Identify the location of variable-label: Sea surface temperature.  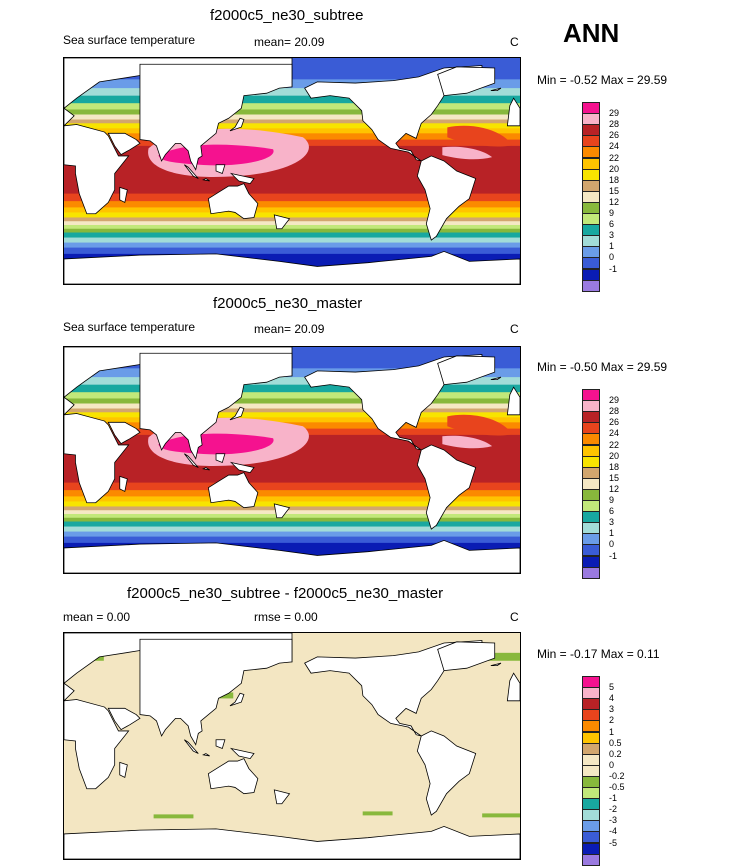
(129, 40).